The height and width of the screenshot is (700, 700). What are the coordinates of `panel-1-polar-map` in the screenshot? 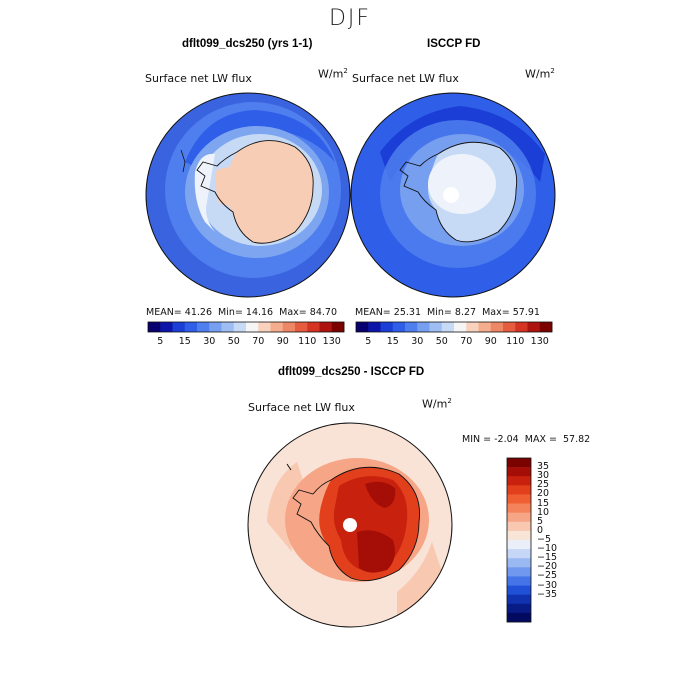 It's located at (248, 195).